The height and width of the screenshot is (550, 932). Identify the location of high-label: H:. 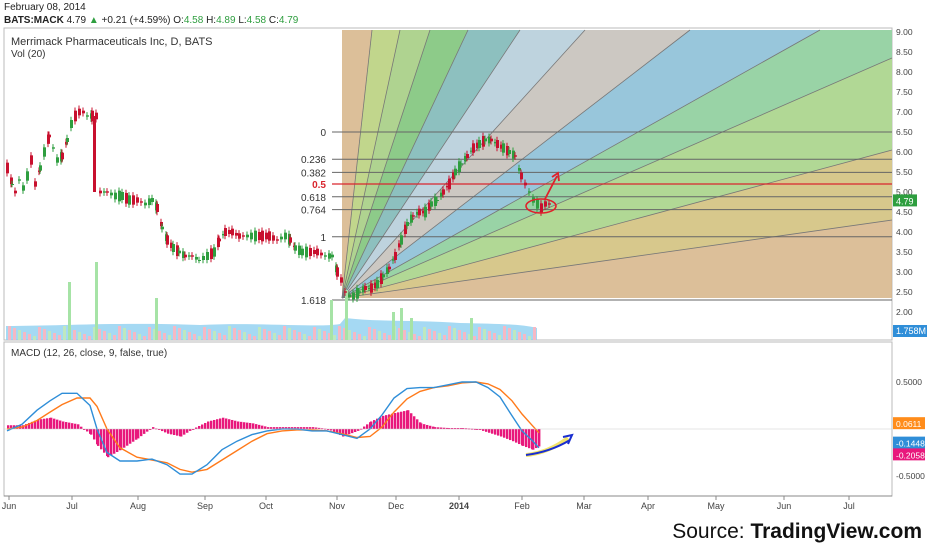
(211, 20).